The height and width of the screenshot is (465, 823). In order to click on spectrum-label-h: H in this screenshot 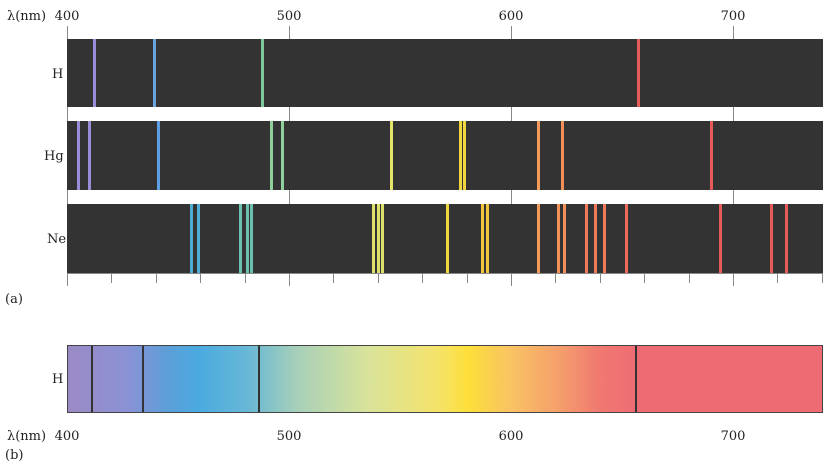, I will do `click(58, 74)`.